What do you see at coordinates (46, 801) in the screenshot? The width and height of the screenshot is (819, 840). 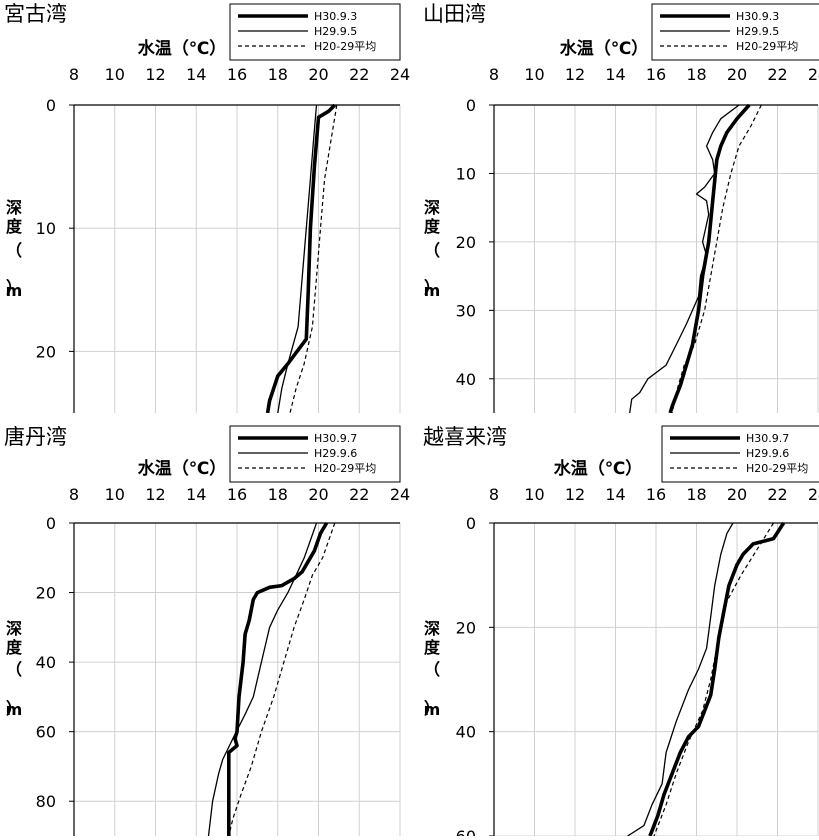 I see `y-tick-label: 80` at bounding box center [46, 801].